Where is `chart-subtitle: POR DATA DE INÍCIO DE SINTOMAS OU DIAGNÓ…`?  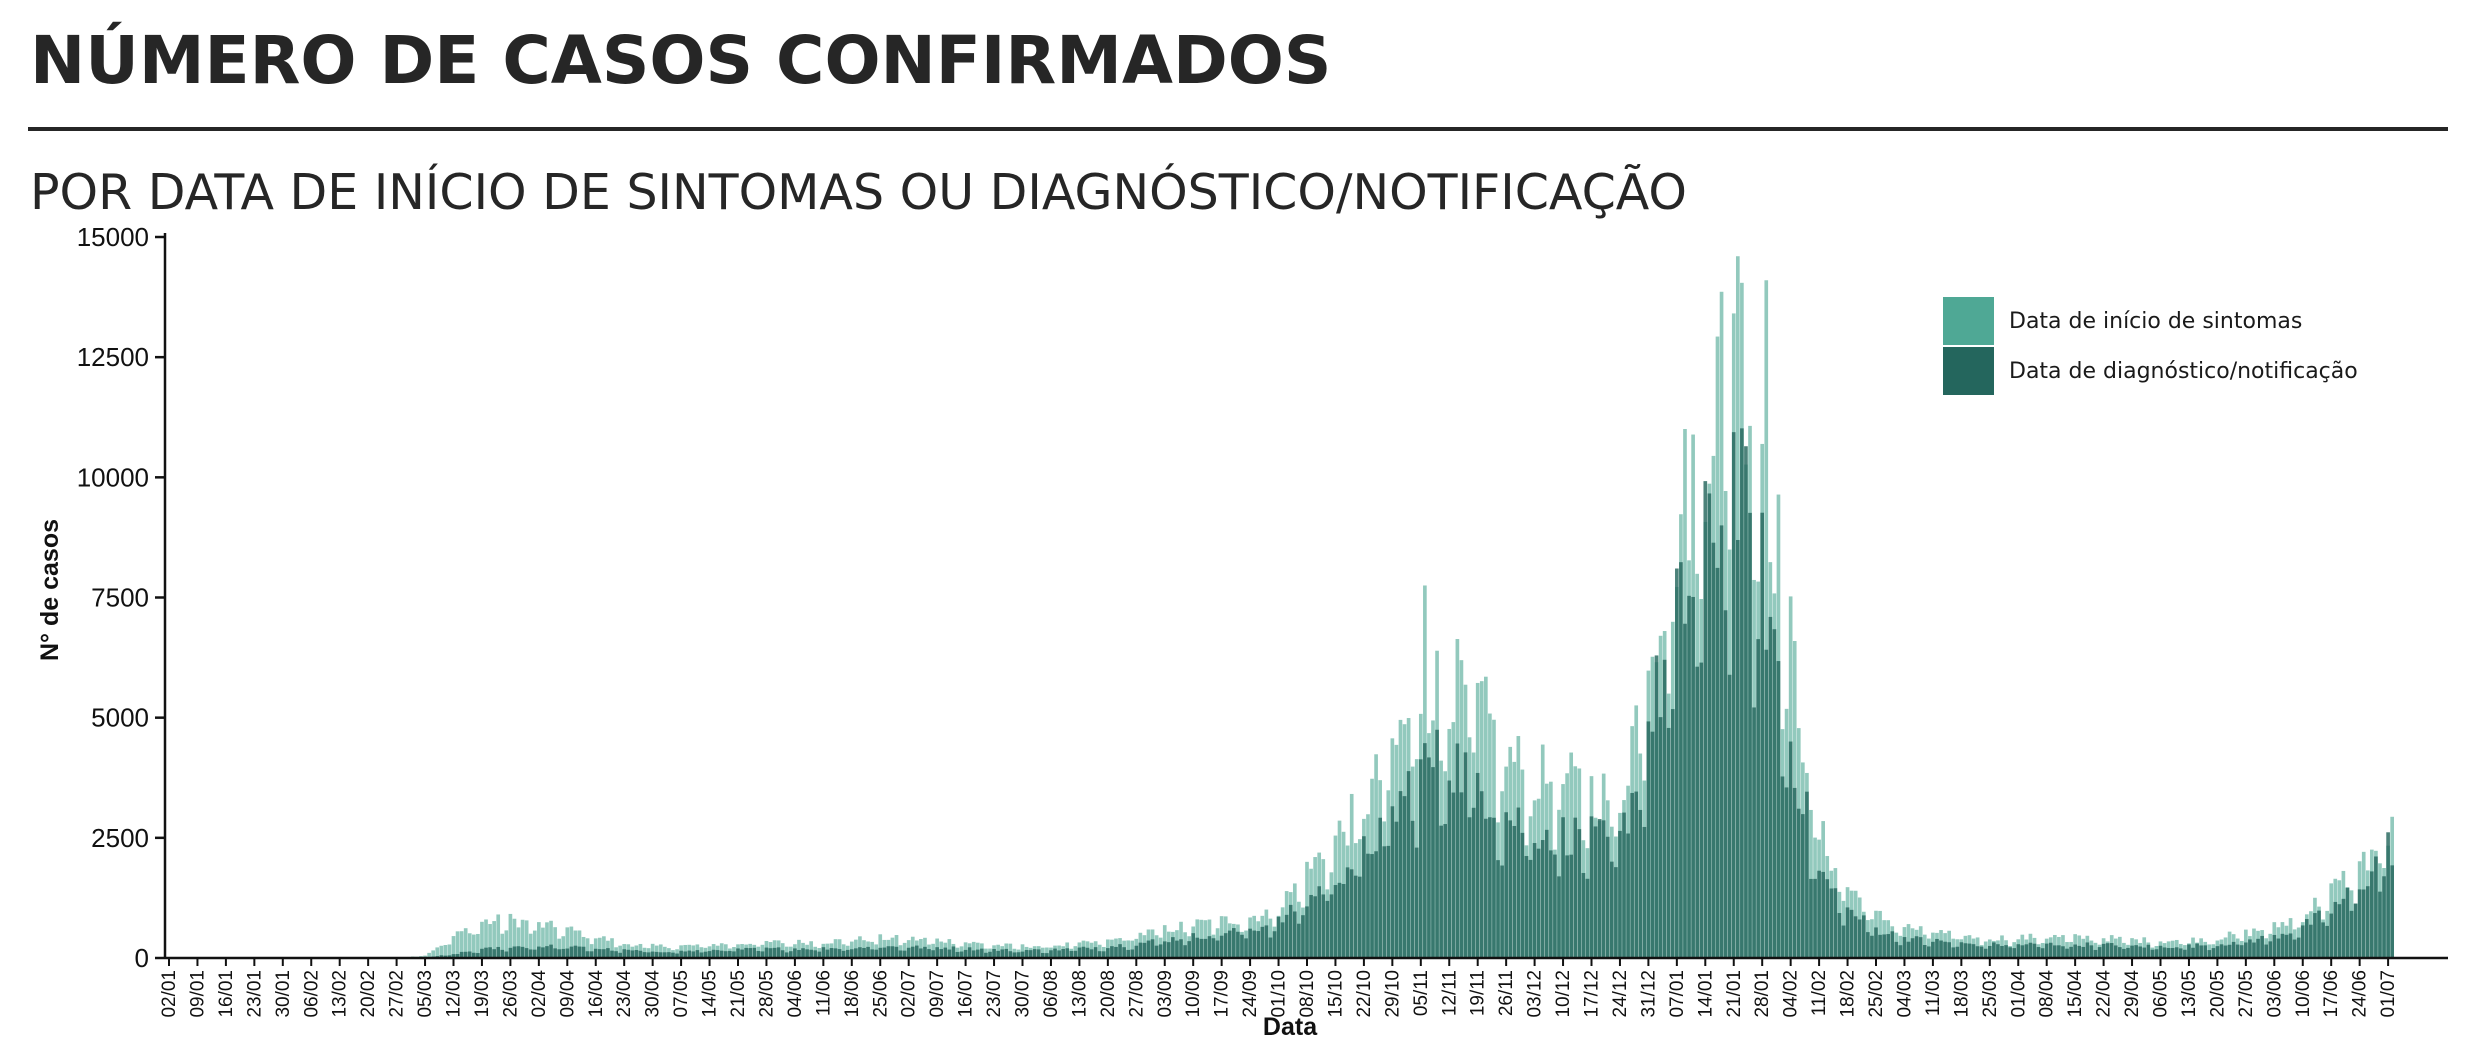
chart-subtitle: POR DATA DE INÍCIO DE SINTOMAS OU DIAGNÓ… is located at coordinates (859, 192).